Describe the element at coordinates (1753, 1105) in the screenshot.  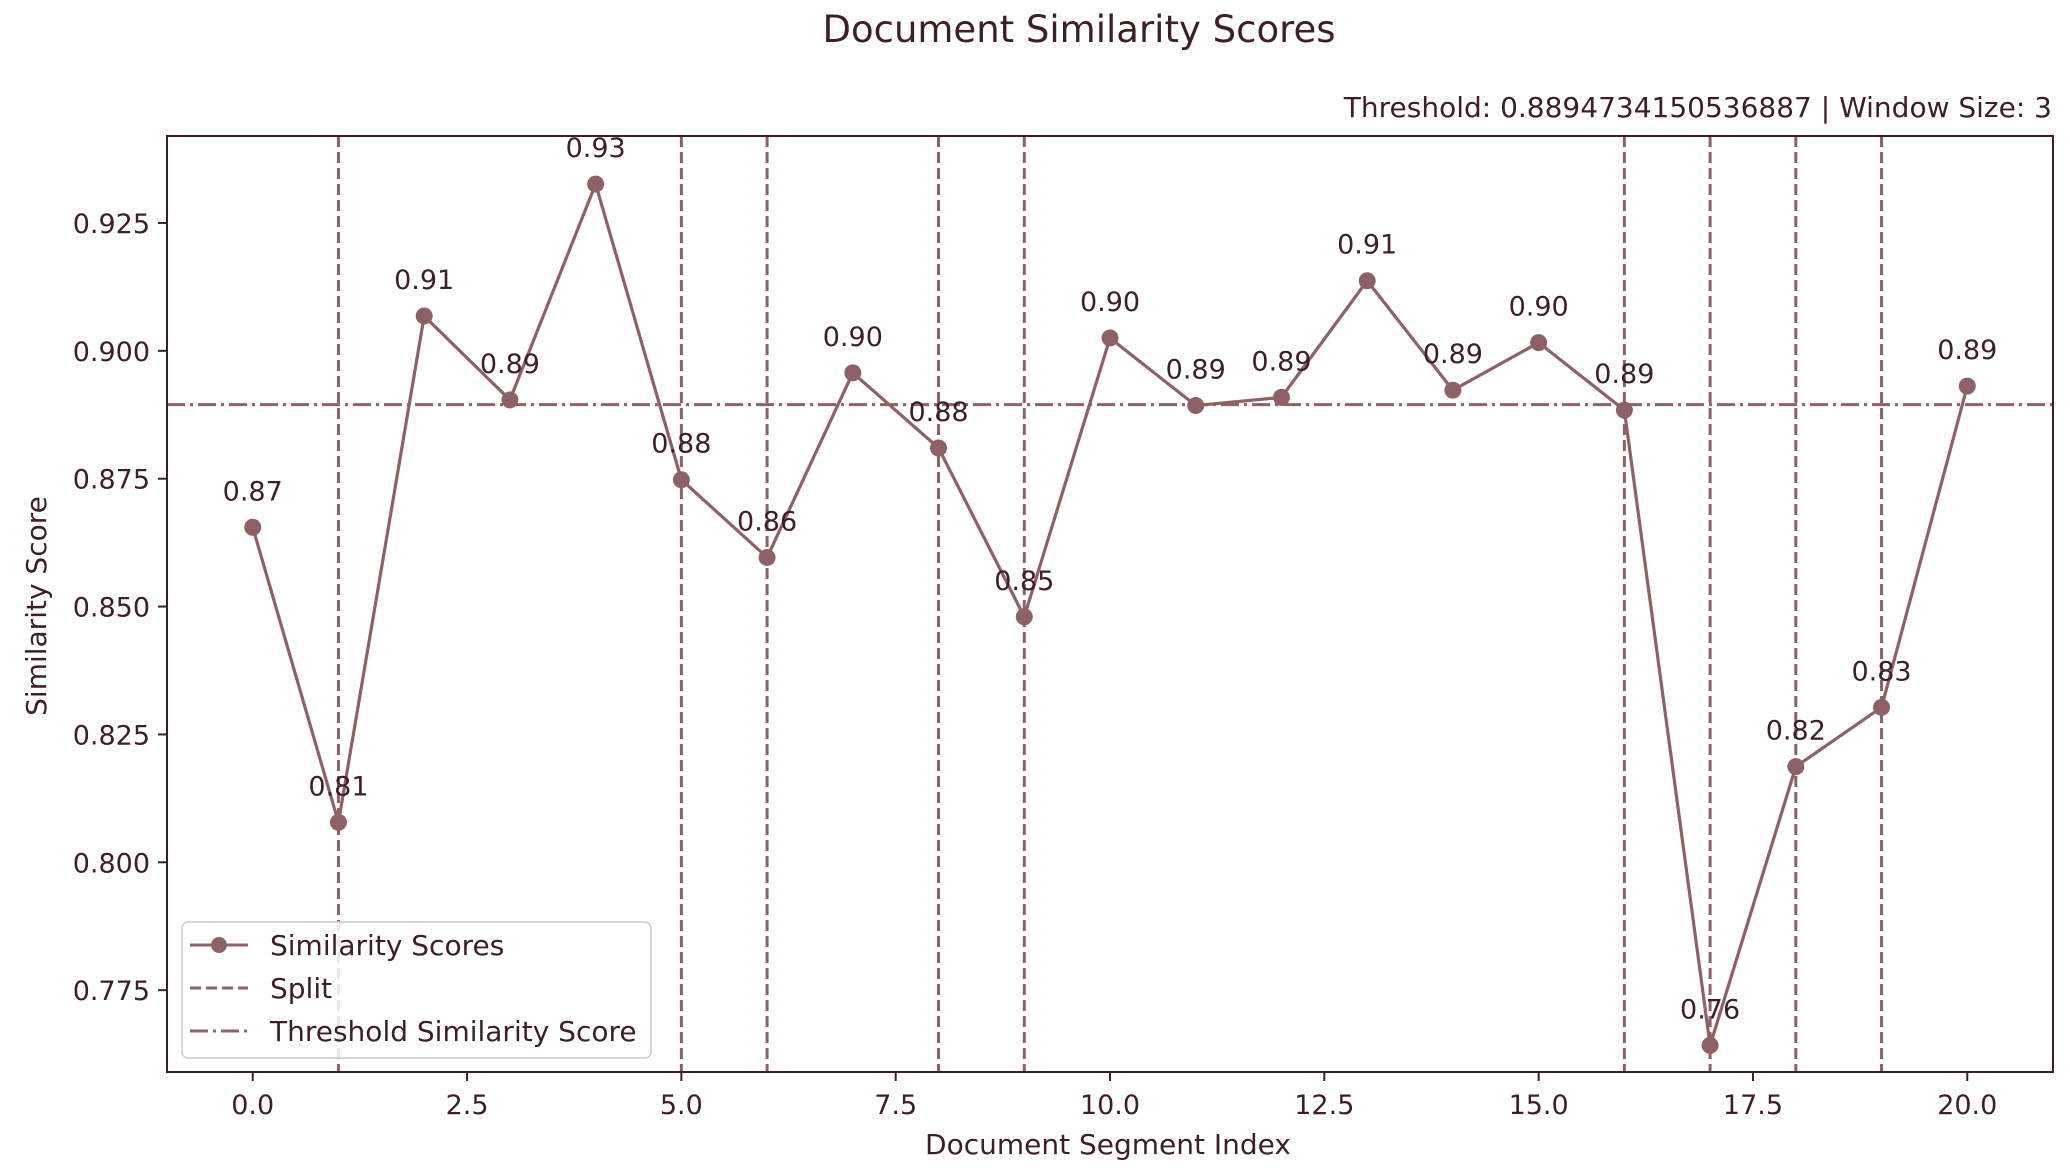
I see `x-tick-label: 17.5` at that location.